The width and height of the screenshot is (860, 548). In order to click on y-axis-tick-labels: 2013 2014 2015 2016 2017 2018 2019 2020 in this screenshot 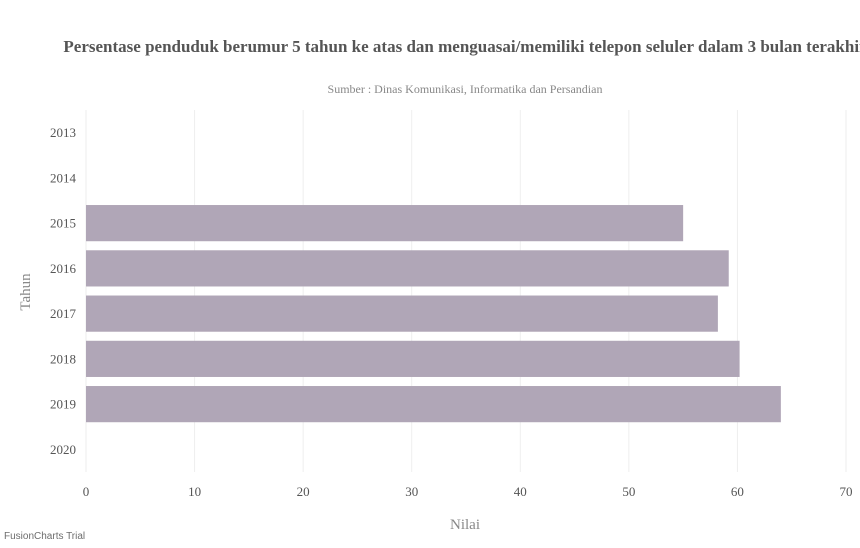, I will do `click(63, 291)`.